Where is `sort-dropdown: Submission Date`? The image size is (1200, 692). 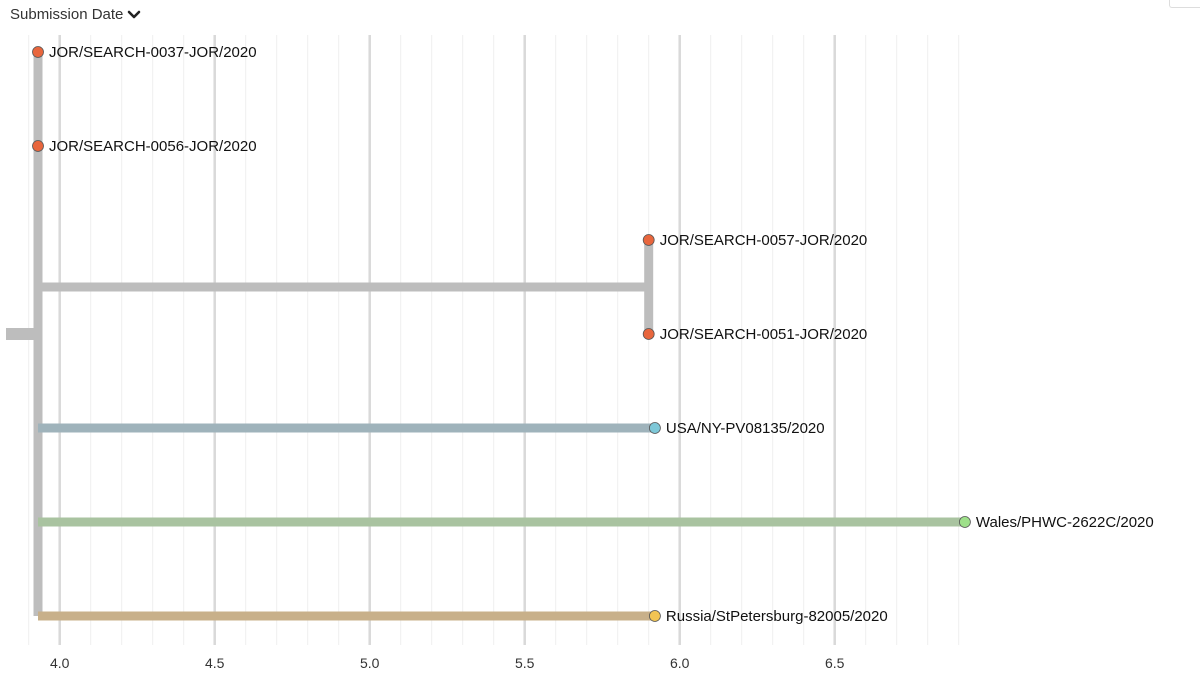 sort-dropdown: Submission Date is located at coordinates (75, 14).